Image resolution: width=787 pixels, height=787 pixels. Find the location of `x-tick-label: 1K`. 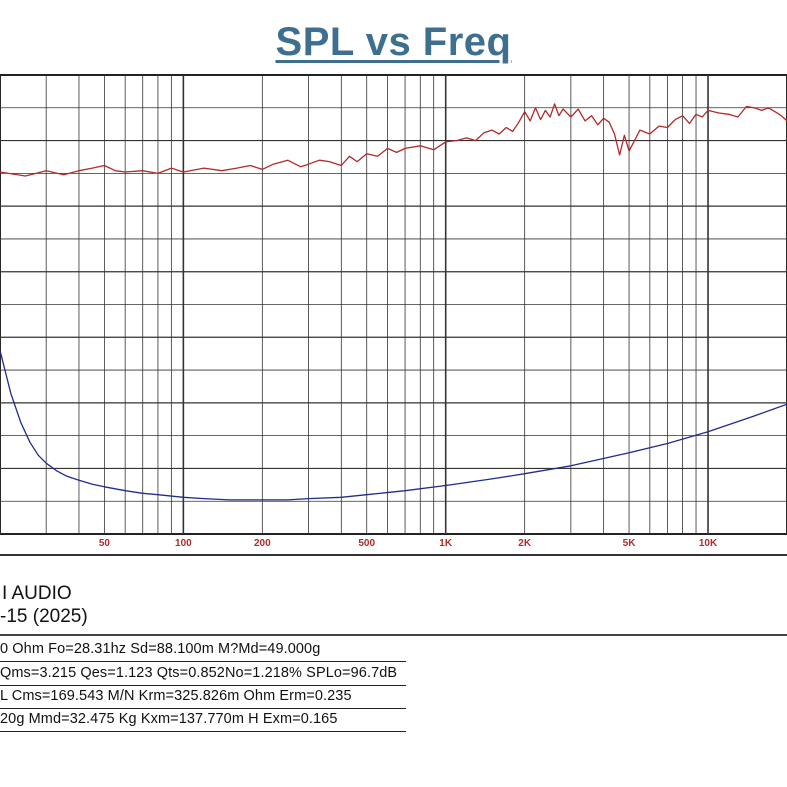

x-tick-label: 1K is located at coordinates (446, 543).